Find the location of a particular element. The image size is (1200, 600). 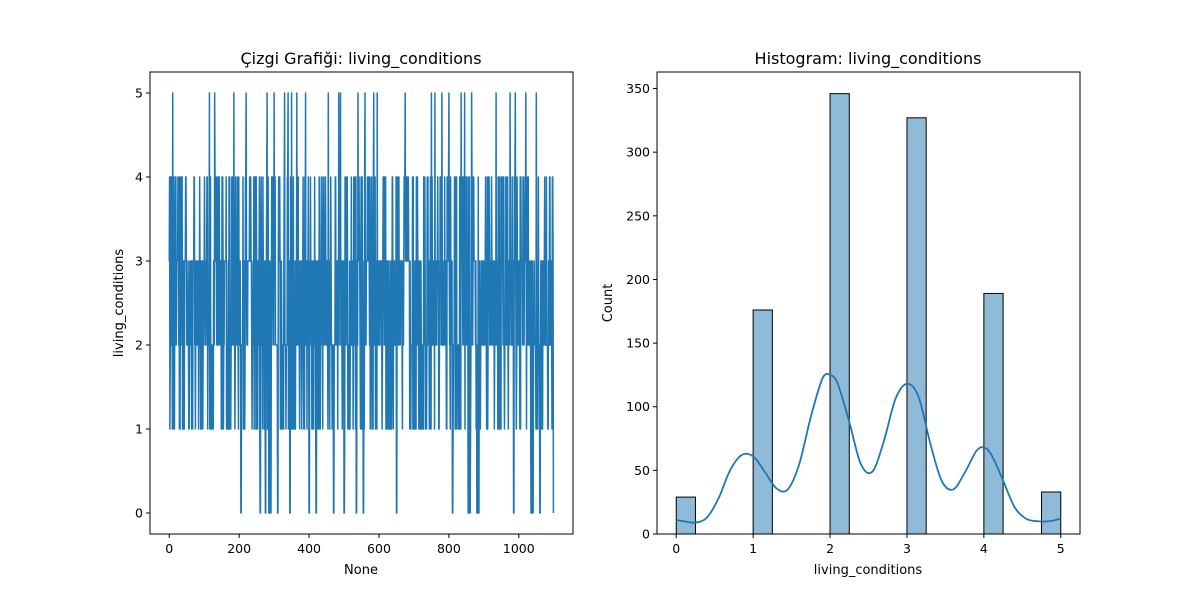

histogram-y-tick-label: 100 is located at coordinates (638, 406).